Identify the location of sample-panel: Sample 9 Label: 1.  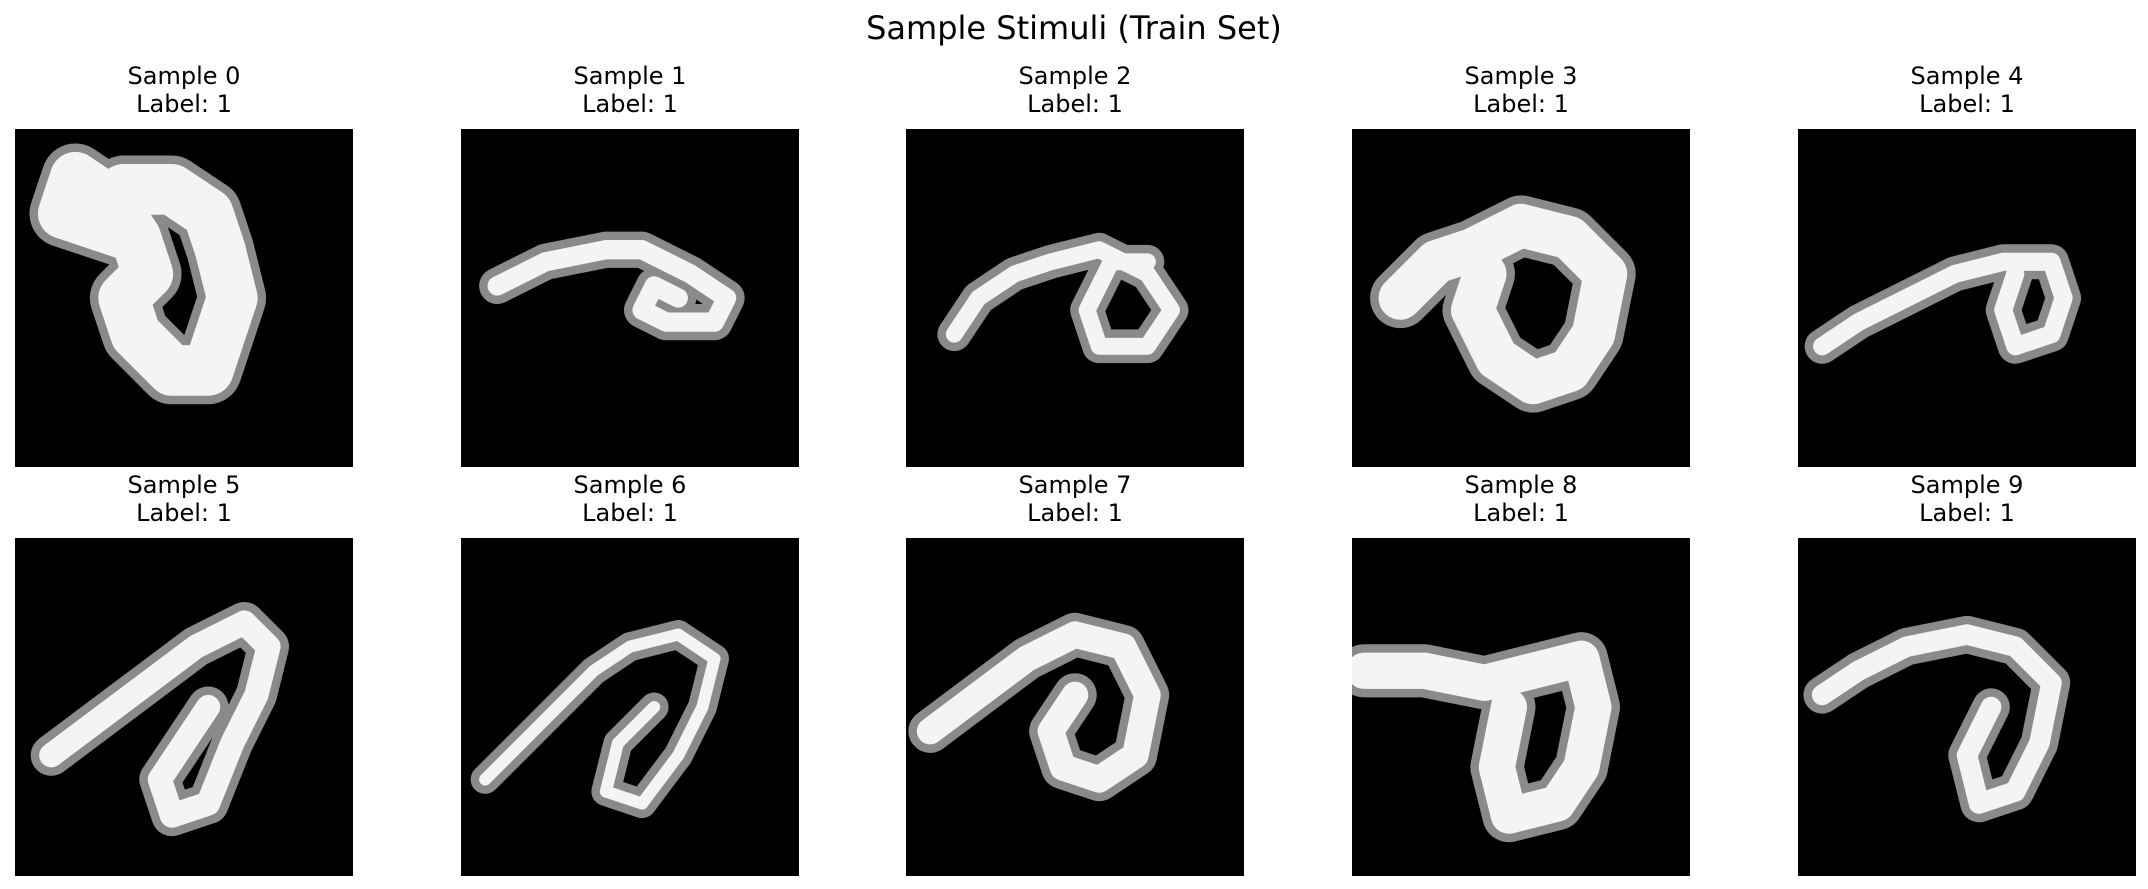
(1967, 499).